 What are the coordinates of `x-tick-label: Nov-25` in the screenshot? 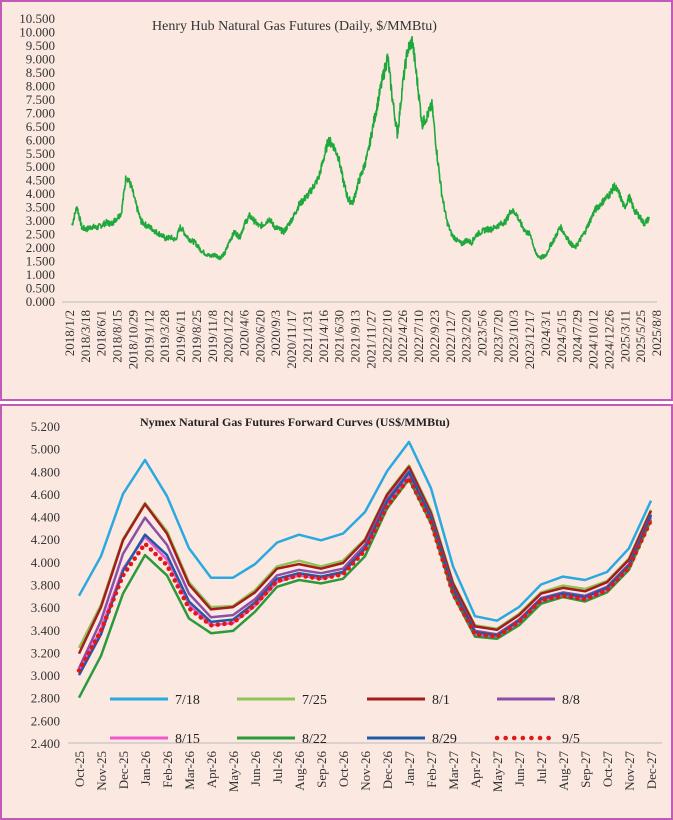 It's located at (101, 771).